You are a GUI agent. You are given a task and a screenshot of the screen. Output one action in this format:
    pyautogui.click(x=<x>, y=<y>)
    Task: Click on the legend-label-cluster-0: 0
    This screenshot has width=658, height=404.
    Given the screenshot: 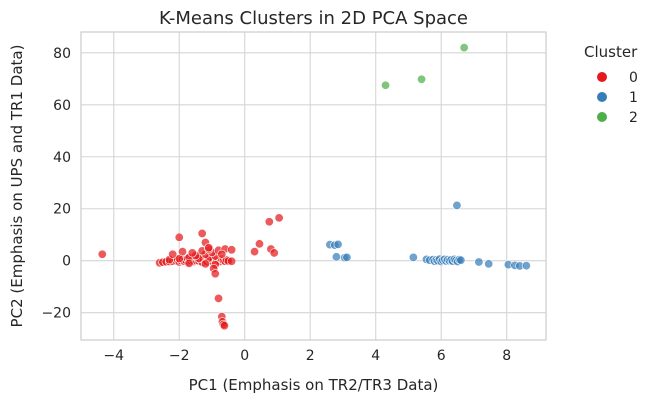 What is the action you would take?
    pyautogui.click(x=633, y=78)
    